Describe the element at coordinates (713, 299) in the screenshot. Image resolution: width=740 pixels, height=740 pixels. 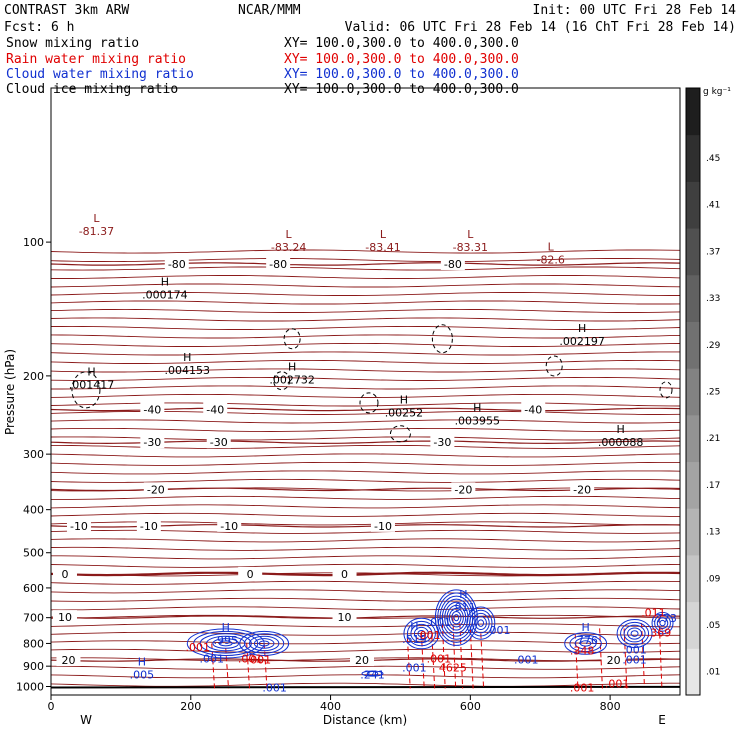
I see `colorbar-tick-label: .33` at that location.